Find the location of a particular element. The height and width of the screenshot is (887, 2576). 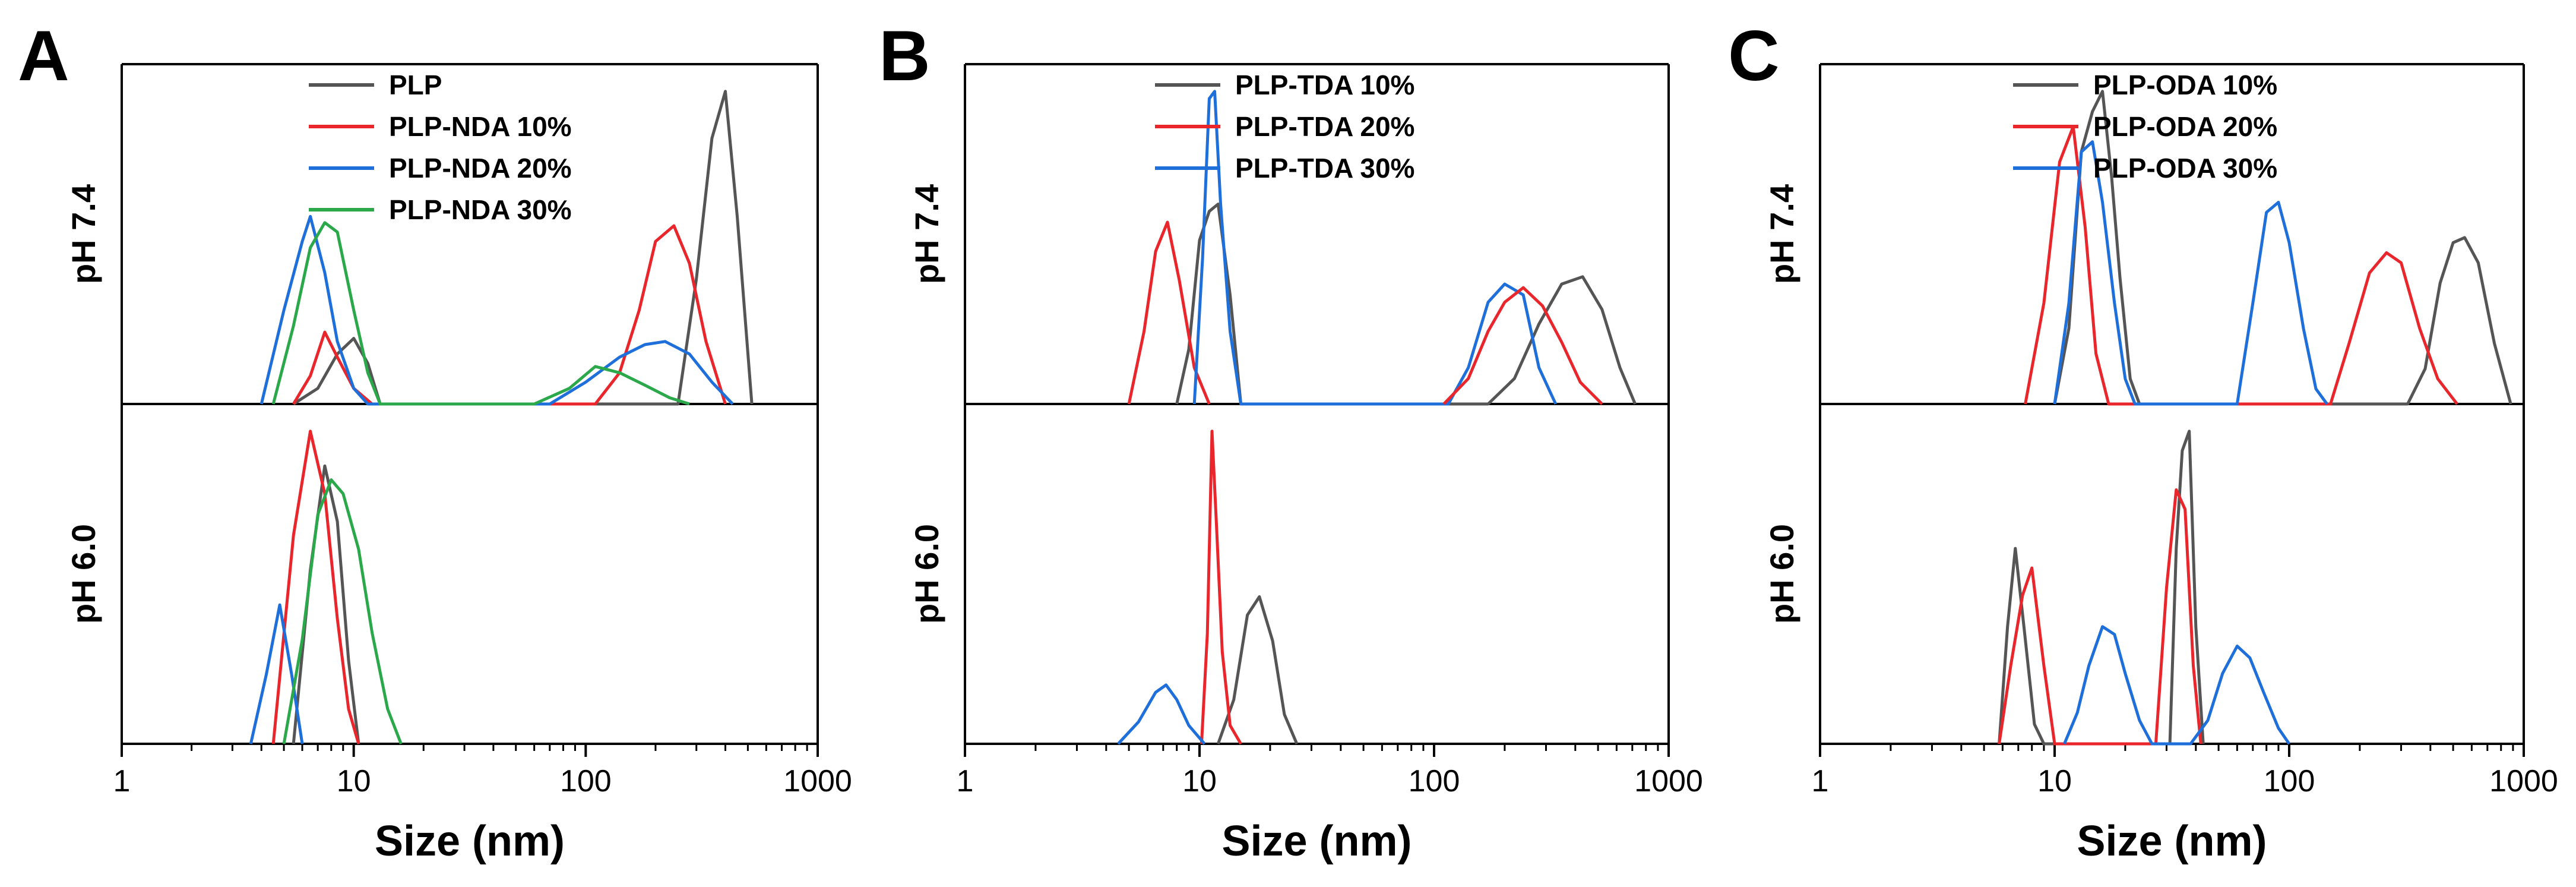

legend-label: PLP-NDA 20% is located at coordinates (480, 168).